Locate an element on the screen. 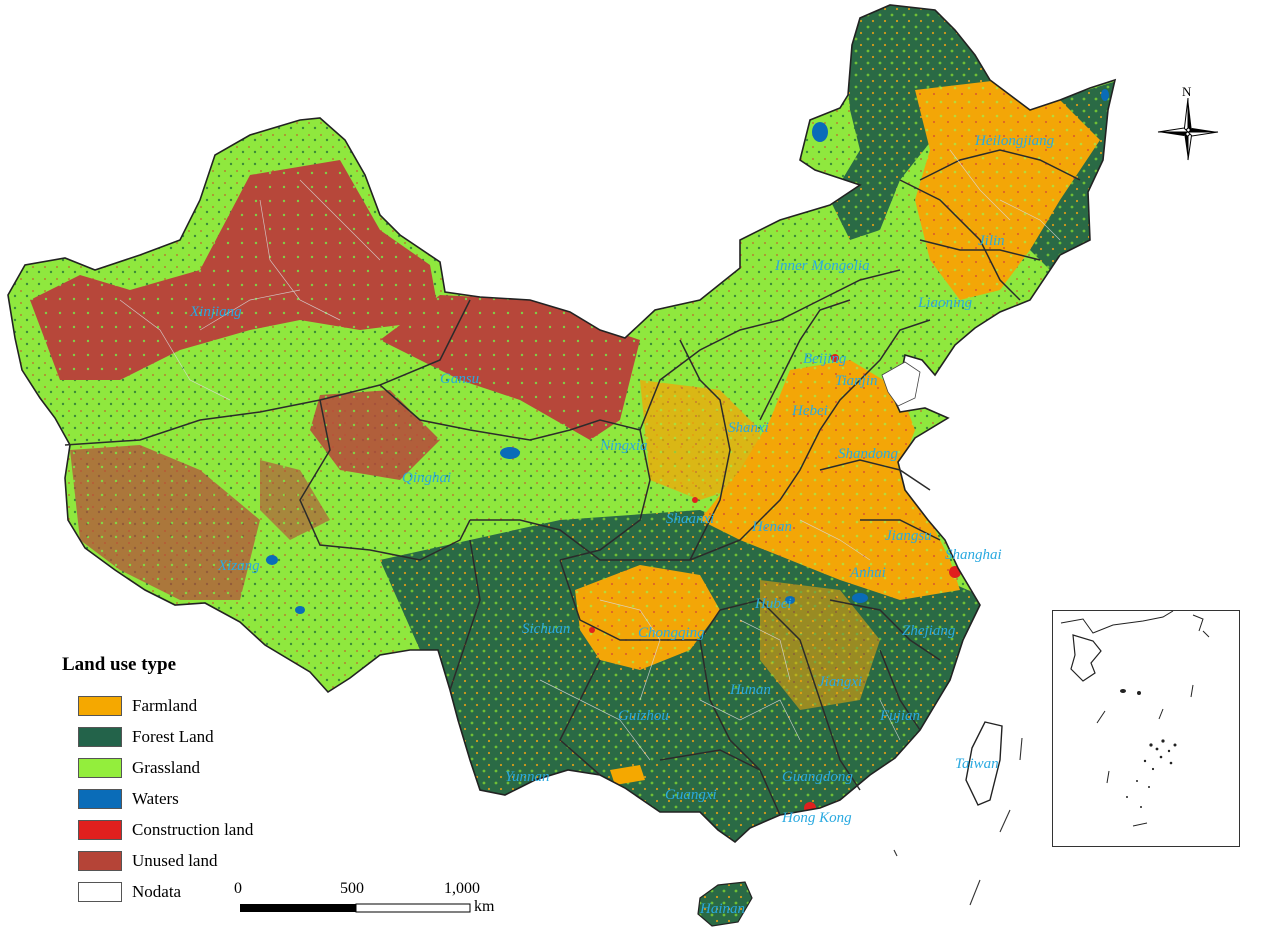 Image resolution: width=1266 pixels, height=936 pixels. inset-map is located at coordinates (1135, 718).